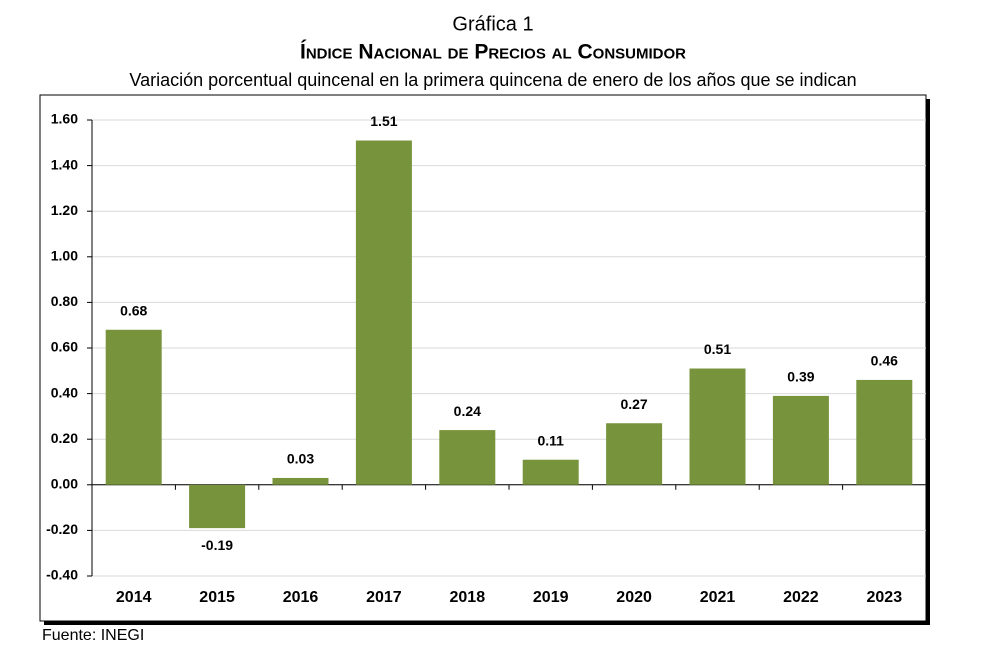  What do you see at coordinates (301, 597) in the screenshot?
I see `x-tick-label: 2016` at bounding box center [301, 597].